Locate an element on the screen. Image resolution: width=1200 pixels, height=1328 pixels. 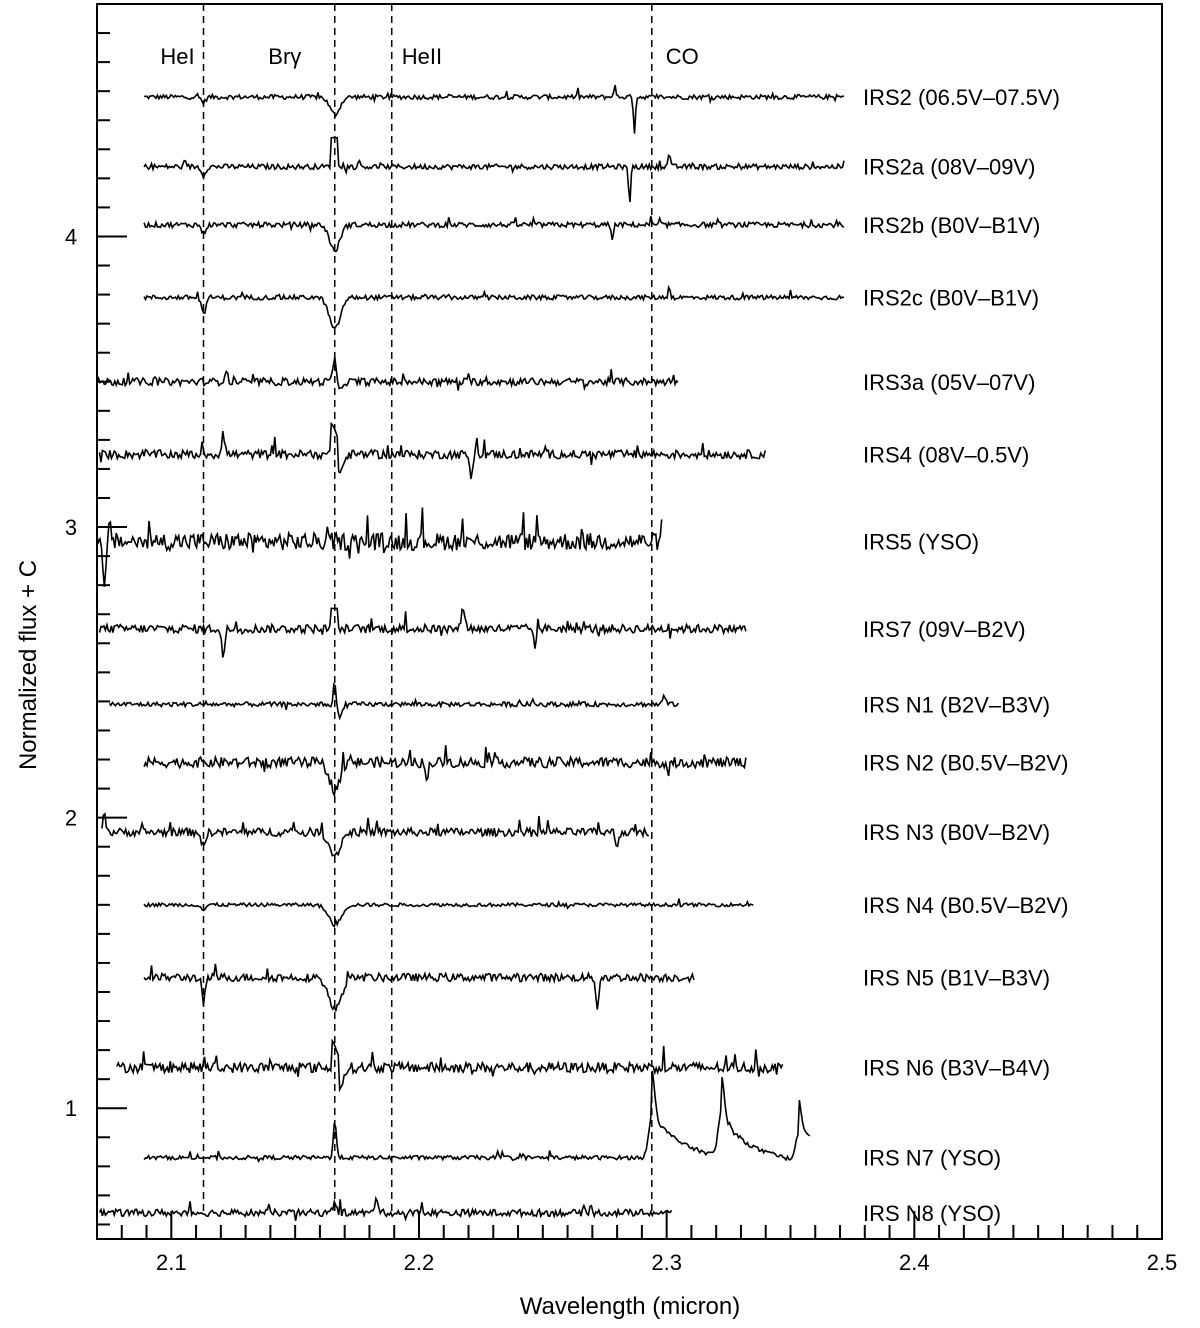
x-axis-title: Wavelength (micron) is located at coordinates (630, 1306).